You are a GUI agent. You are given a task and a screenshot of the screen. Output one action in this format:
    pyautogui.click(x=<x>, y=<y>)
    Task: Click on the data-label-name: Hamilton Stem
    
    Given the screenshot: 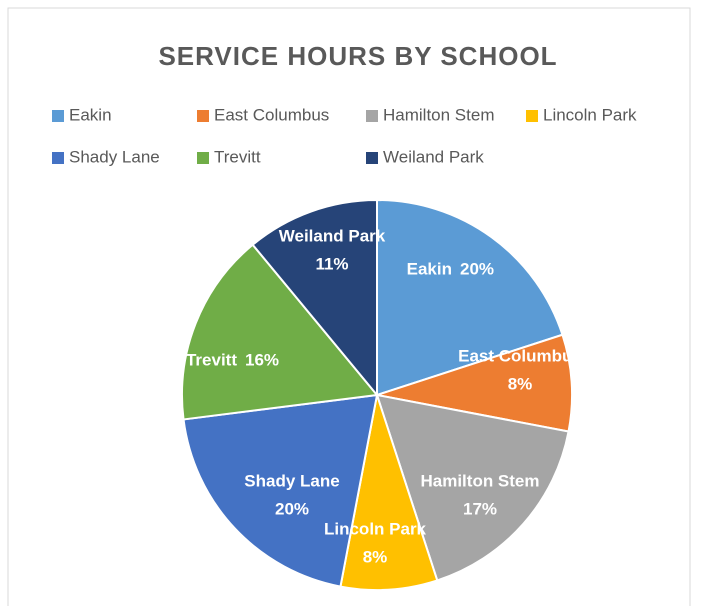 What is the action you would take?
    pyautogui.click(x=479, y=480)
    